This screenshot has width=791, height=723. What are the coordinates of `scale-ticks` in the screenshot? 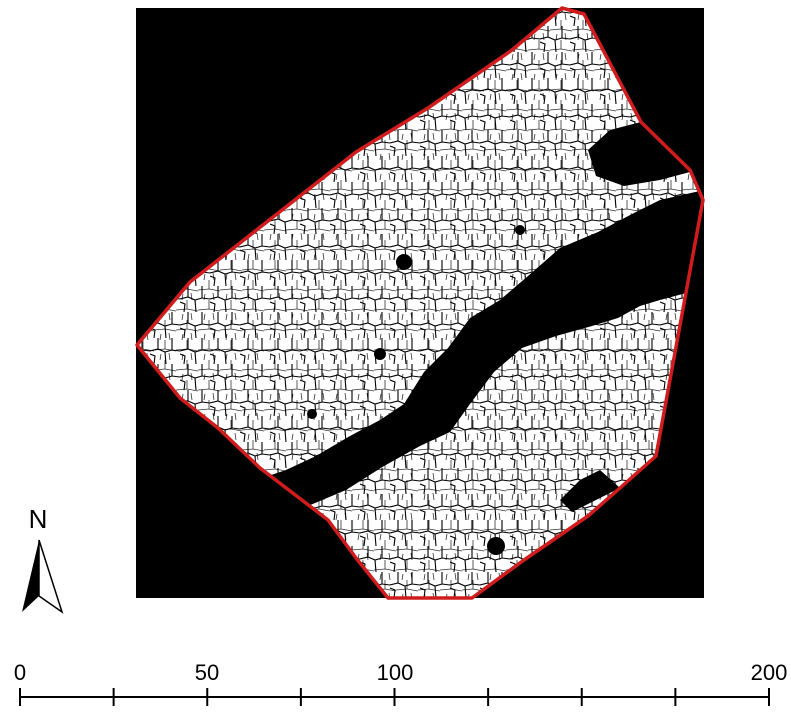 It's located at (394, 697).